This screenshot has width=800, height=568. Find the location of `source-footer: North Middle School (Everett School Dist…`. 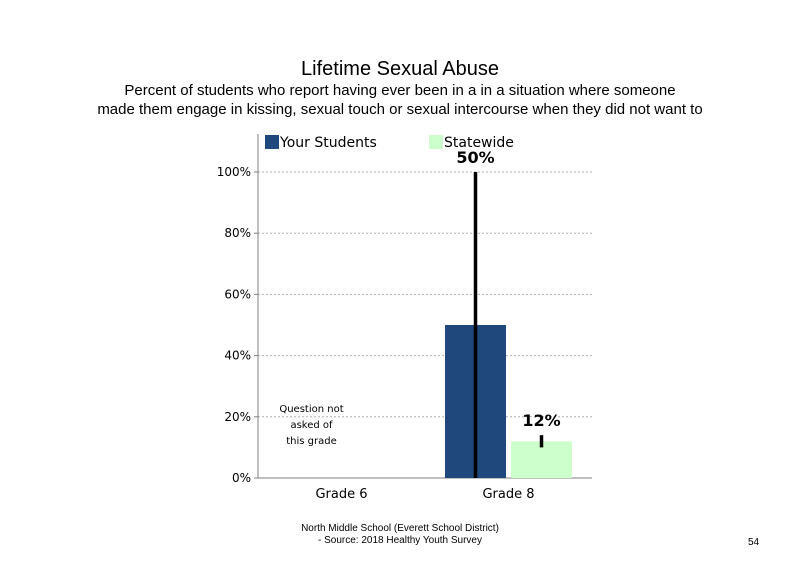

source-footer: North Middle School (Everett School Dist… is located at coordinates (400, 535).